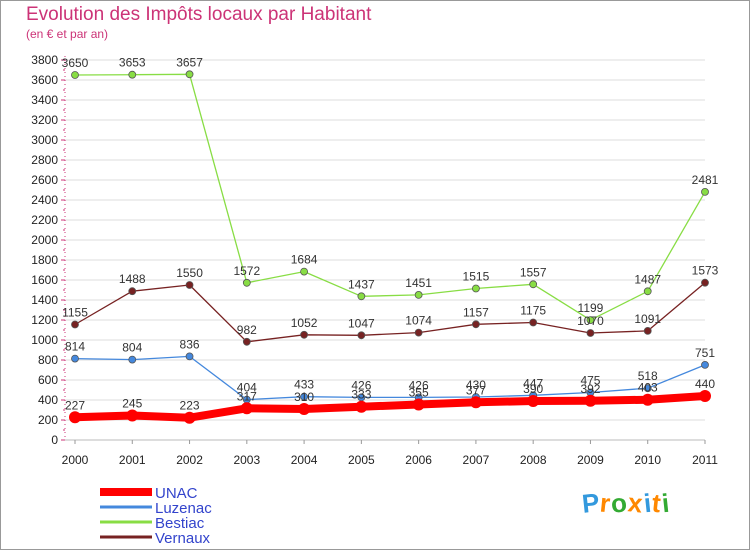  I want to click on data-label-luzenac: 804, so click(132, 348).